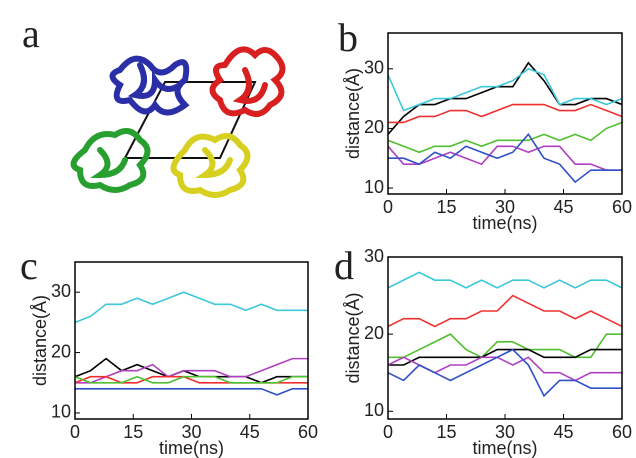  What do you see at coordinates (344, 265) in the screenshot?
I see `panel-label: d` at bounding box center [344, 265].